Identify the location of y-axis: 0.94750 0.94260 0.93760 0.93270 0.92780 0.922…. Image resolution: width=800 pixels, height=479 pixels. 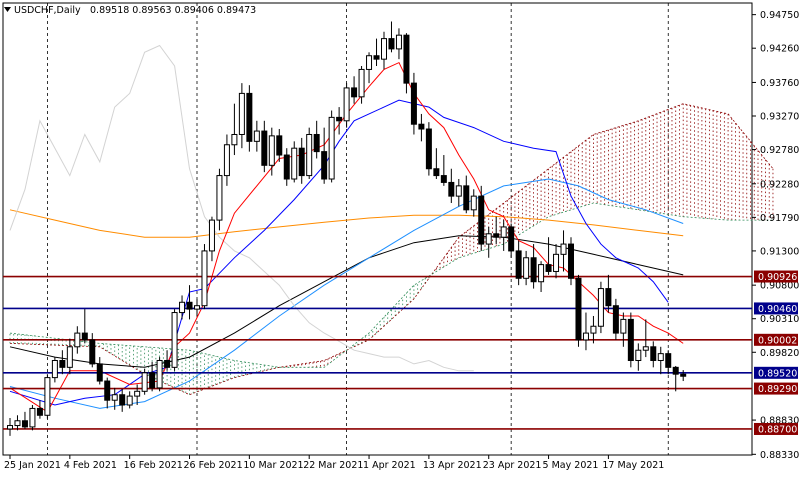
(775, 235).